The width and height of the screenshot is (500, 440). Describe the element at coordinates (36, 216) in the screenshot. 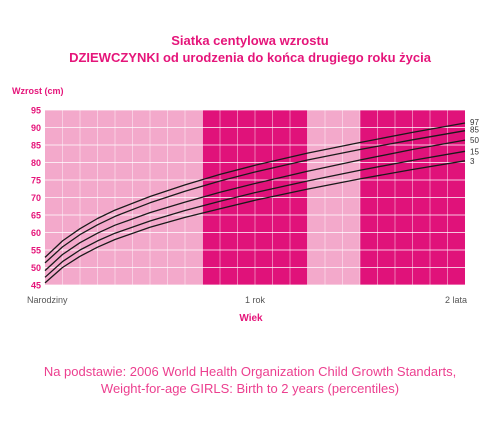

I see `y-tick-label-65: 65` at that location.